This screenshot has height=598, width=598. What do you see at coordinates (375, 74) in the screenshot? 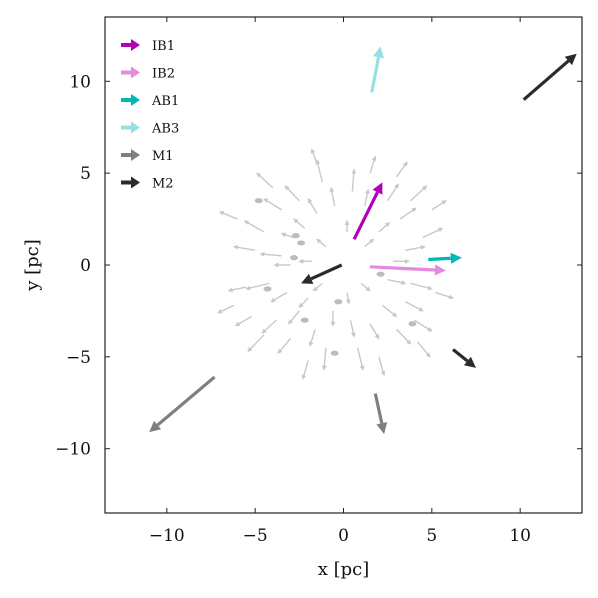
I see `vector-ab3-shaft` at bounding box center [375, 74].